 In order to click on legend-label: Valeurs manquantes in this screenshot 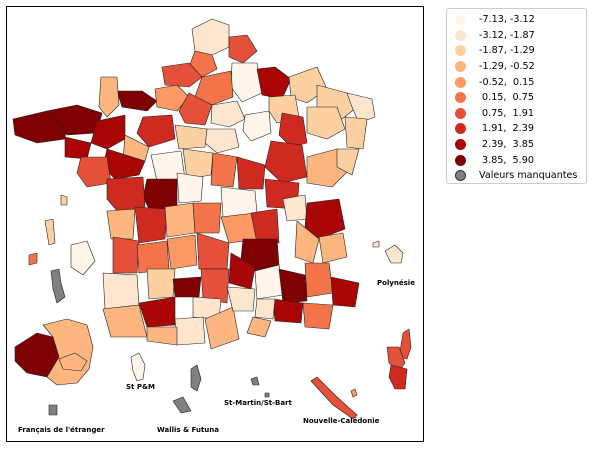, I will do `click(528, 176)`.